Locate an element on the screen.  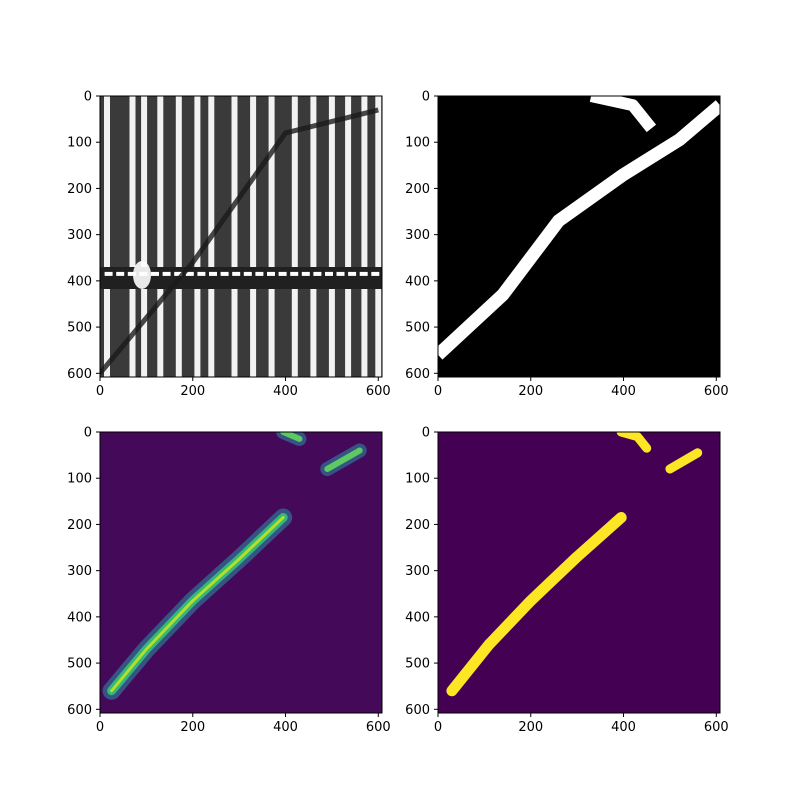
pred-fragments is located at coordinates (659, 453).